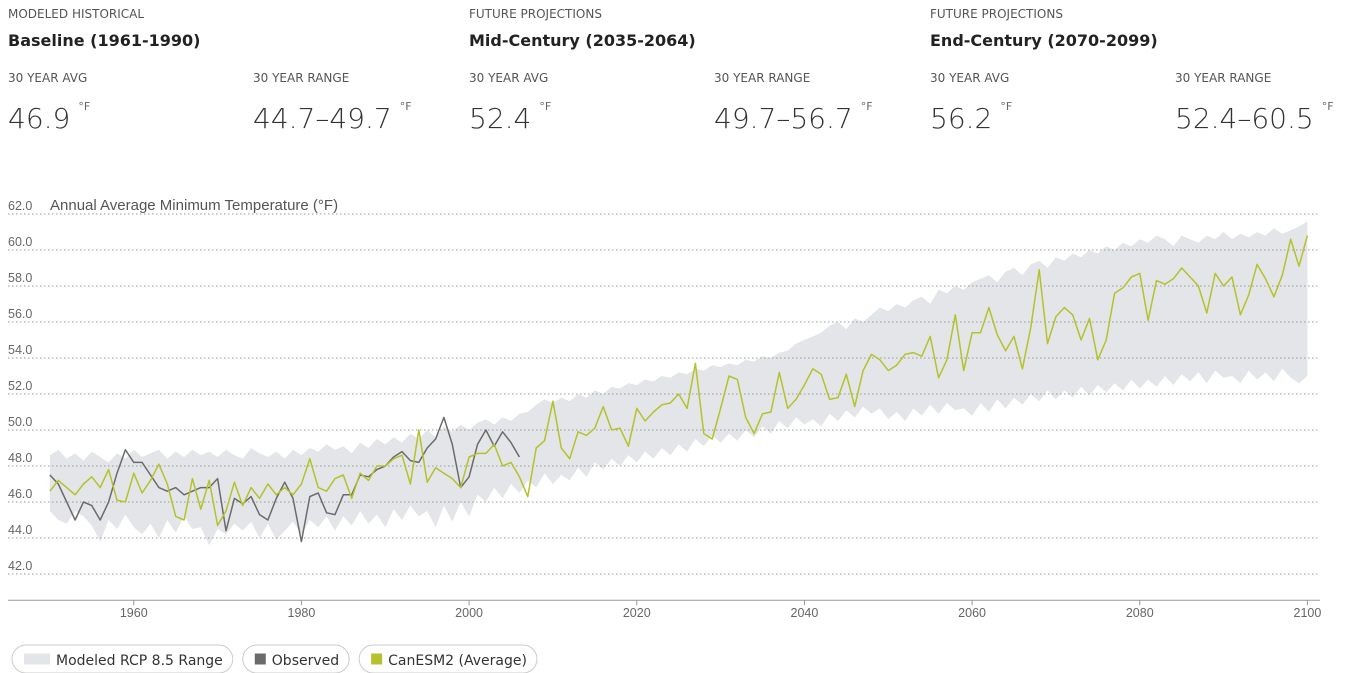 This screenshot has width=1345, height=673. I want to click on panel-title: Baseline (1961-1990), so click(104, 40).